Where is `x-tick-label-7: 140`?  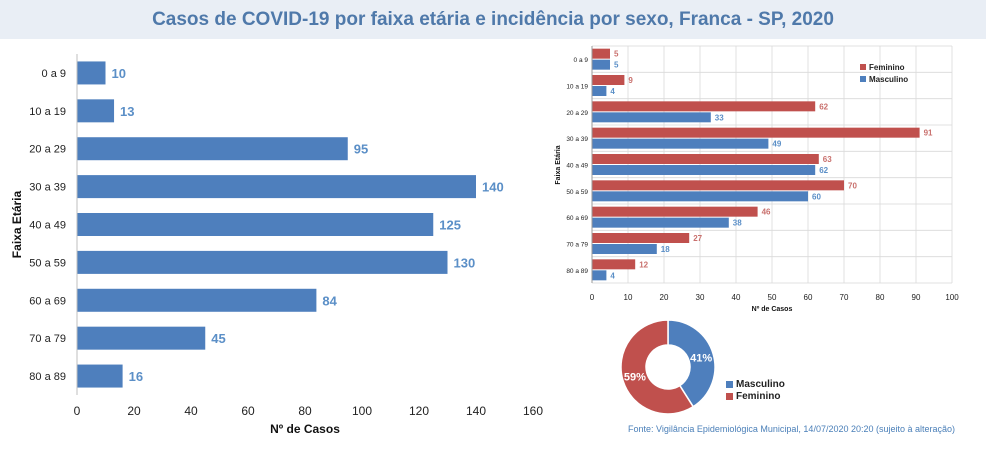
x-tick-label-7: 140 is located at coordinates (476, 411).